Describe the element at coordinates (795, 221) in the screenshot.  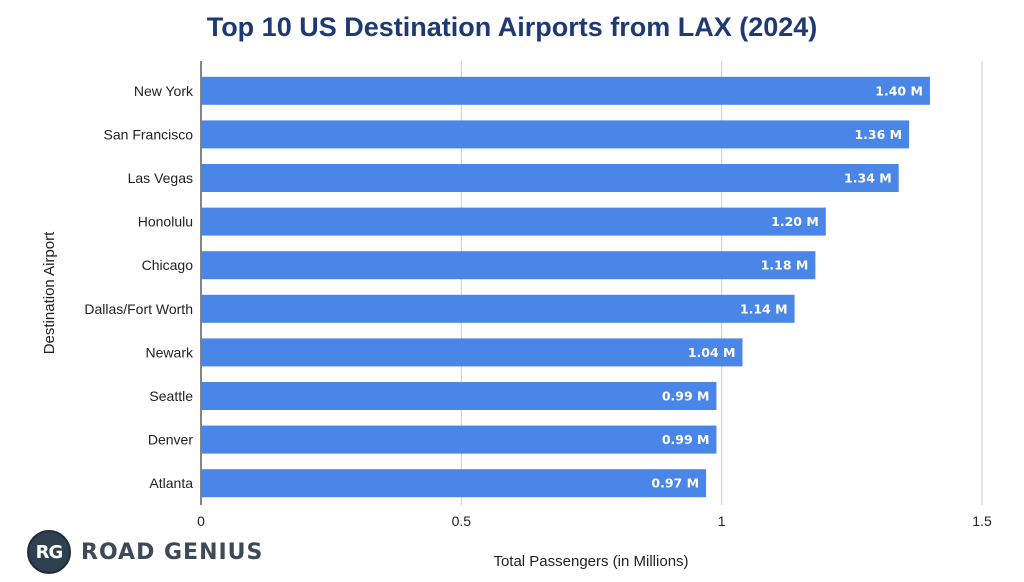
I see `bar-value-label: 1.20 M` at that location.